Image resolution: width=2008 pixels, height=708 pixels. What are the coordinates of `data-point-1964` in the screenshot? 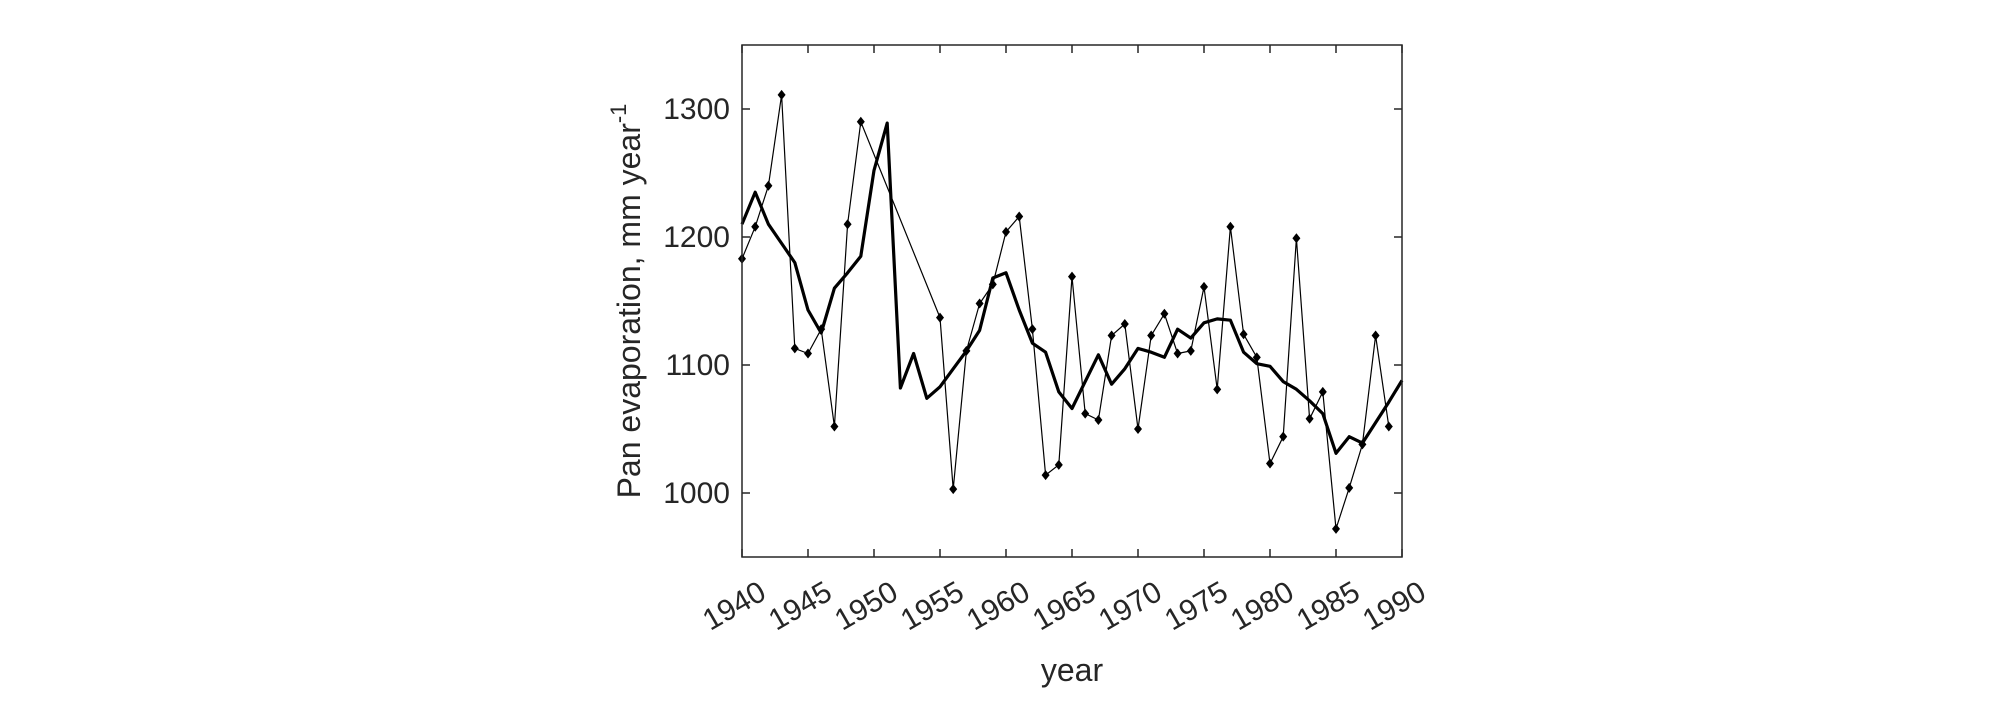 It's located at (1058, 464).